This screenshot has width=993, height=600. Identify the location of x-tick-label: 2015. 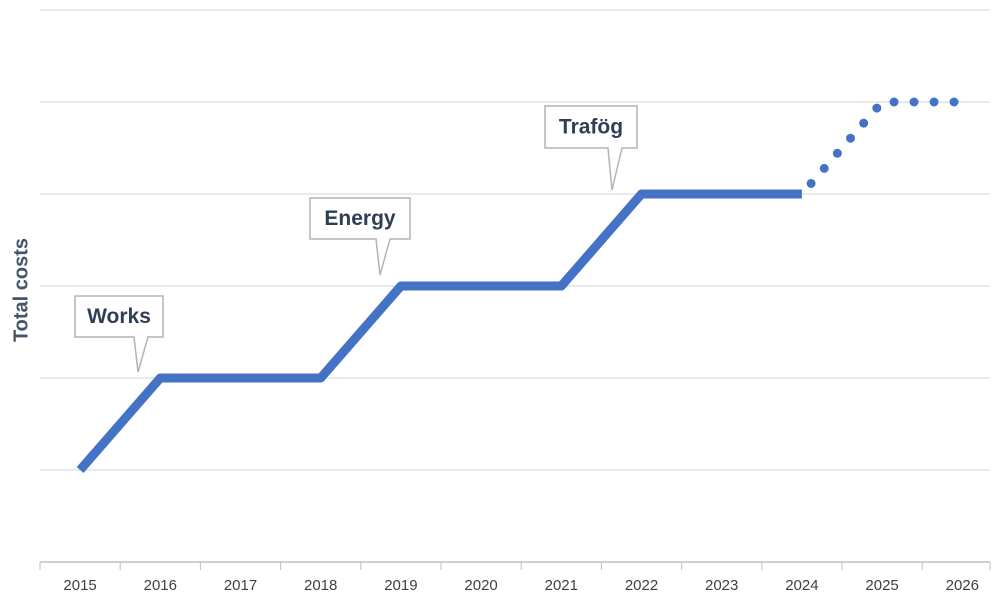
(79, 585).